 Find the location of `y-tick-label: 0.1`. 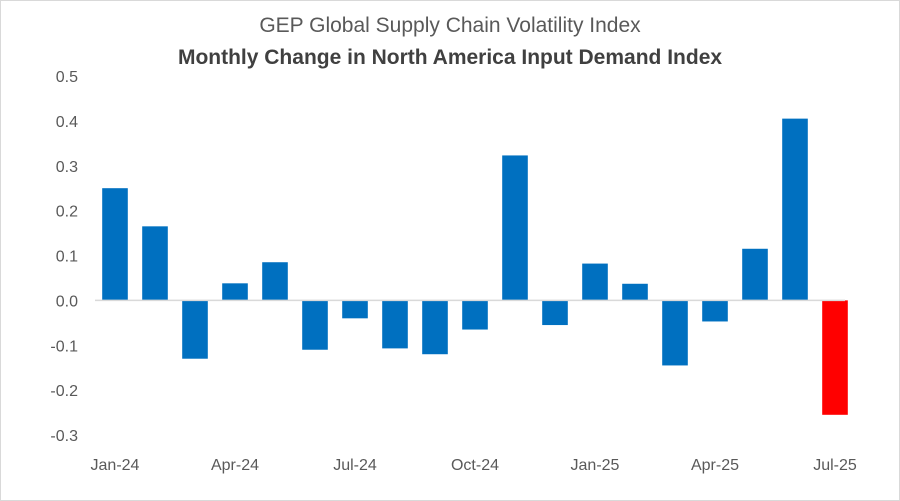

y-tick-label: 0.1 is located at coordinates (67, 257).